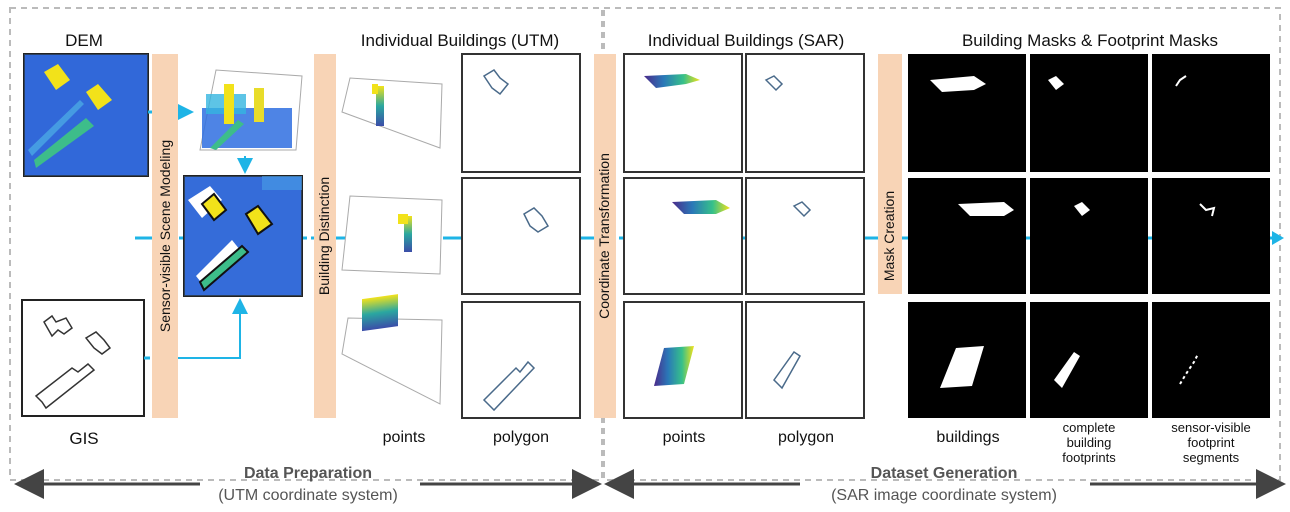 This screenshot has width=1290, height=512. Describe the element at coordinates (684, 437) in the screenshot. I see `sar-points-label: points` at that location.